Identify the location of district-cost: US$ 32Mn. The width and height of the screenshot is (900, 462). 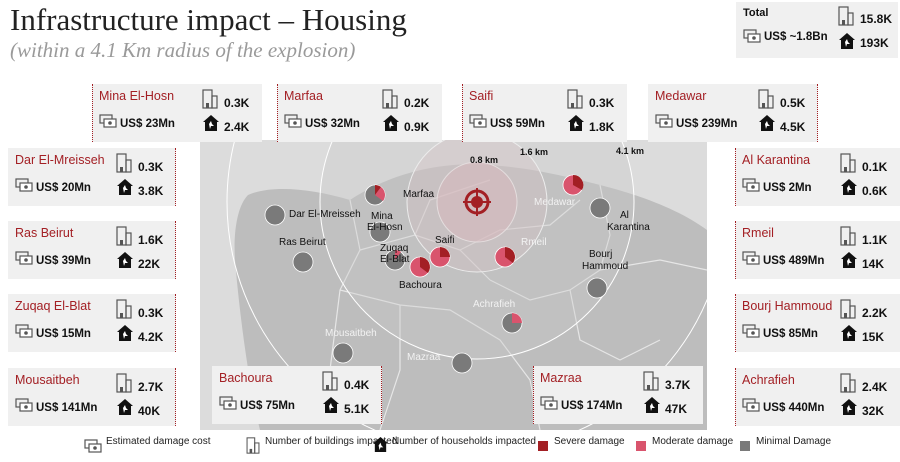
(332, 124).